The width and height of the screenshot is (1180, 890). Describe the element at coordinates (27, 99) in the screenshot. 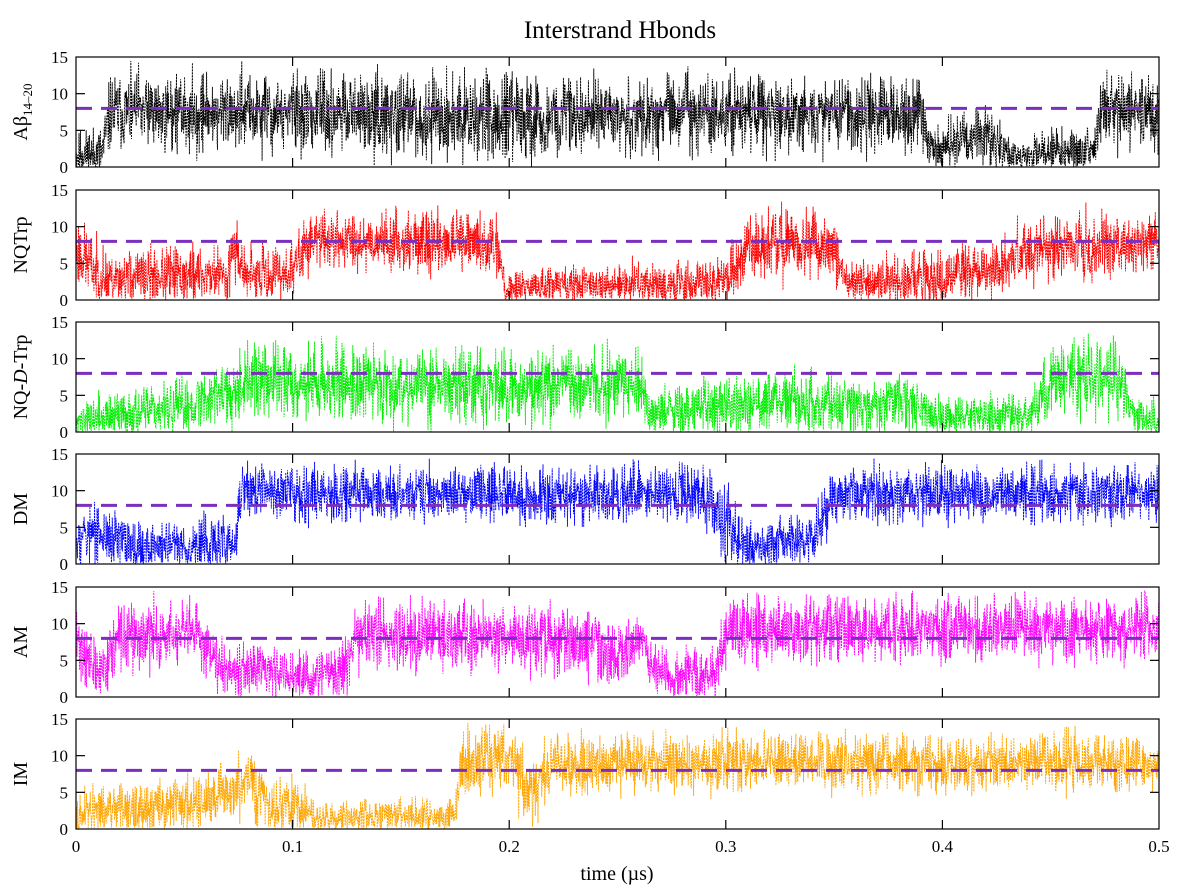

I see `y-axis-label-subscript: 14–20` at that location.